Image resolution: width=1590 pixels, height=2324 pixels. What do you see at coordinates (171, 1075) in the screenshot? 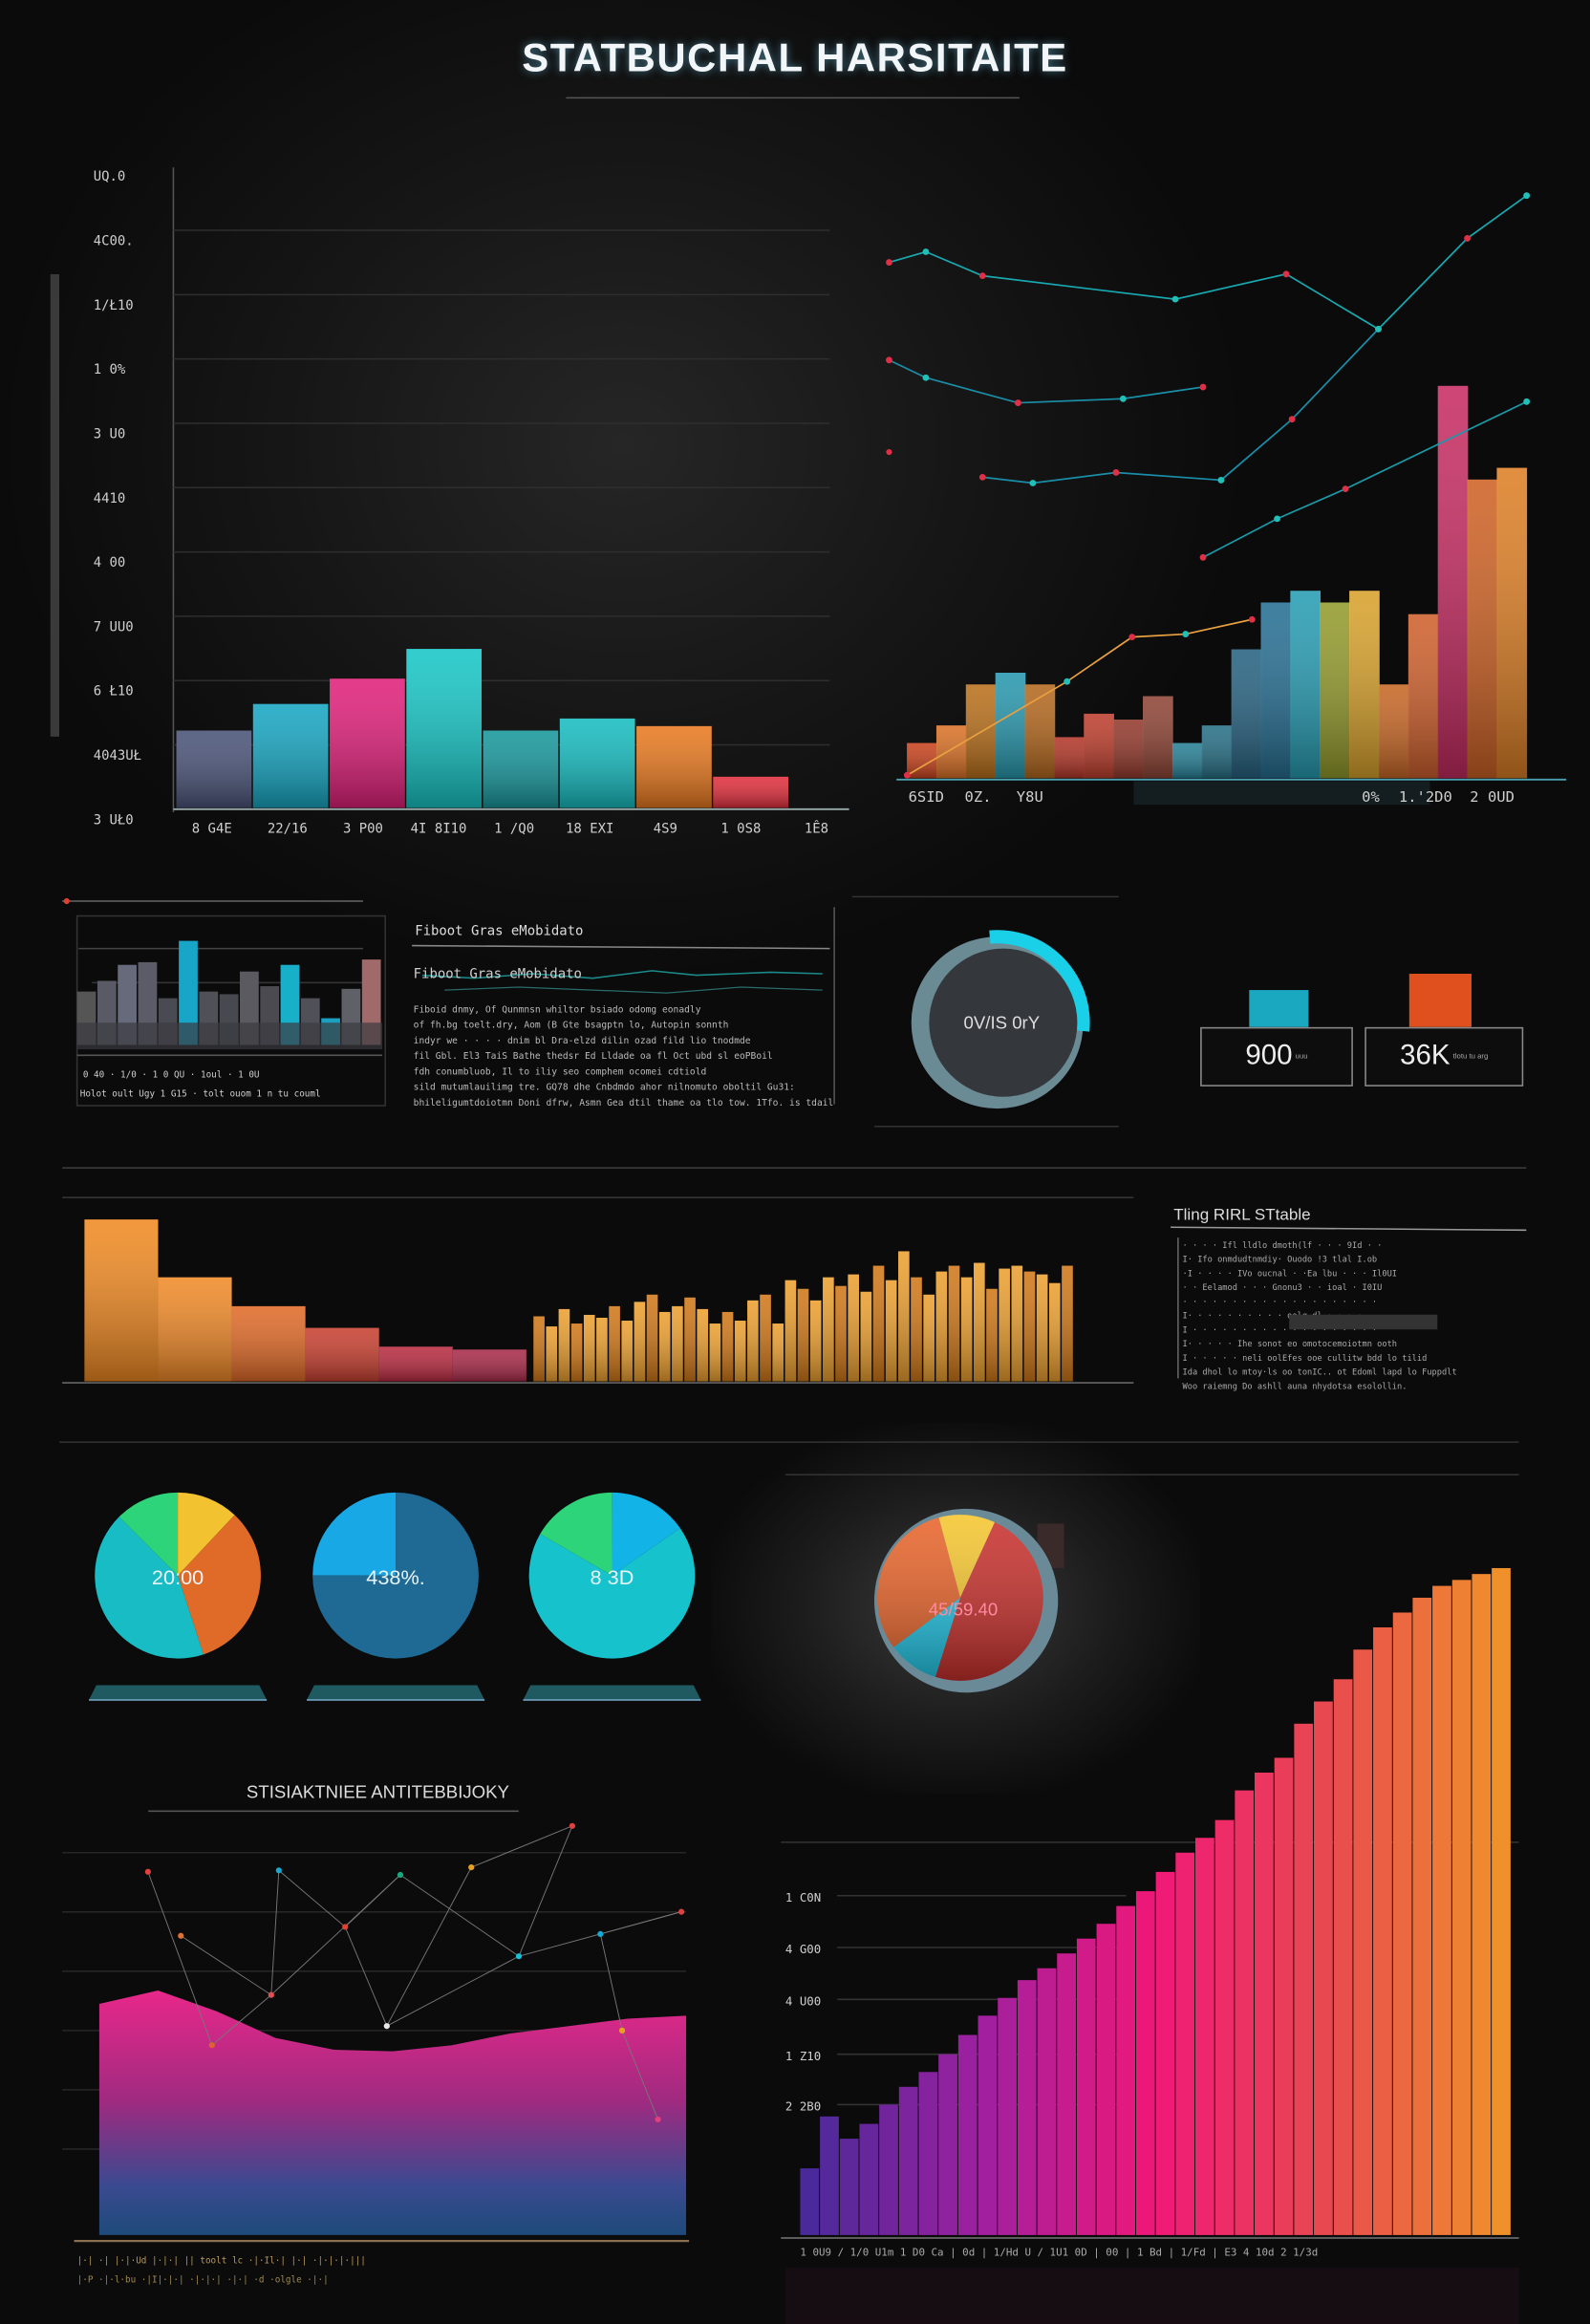
I see `mini-chart-label: 0 40 · 1/0 · 1 0 QU · 1oul · 1 0U` at bounding box center [171, 1075].